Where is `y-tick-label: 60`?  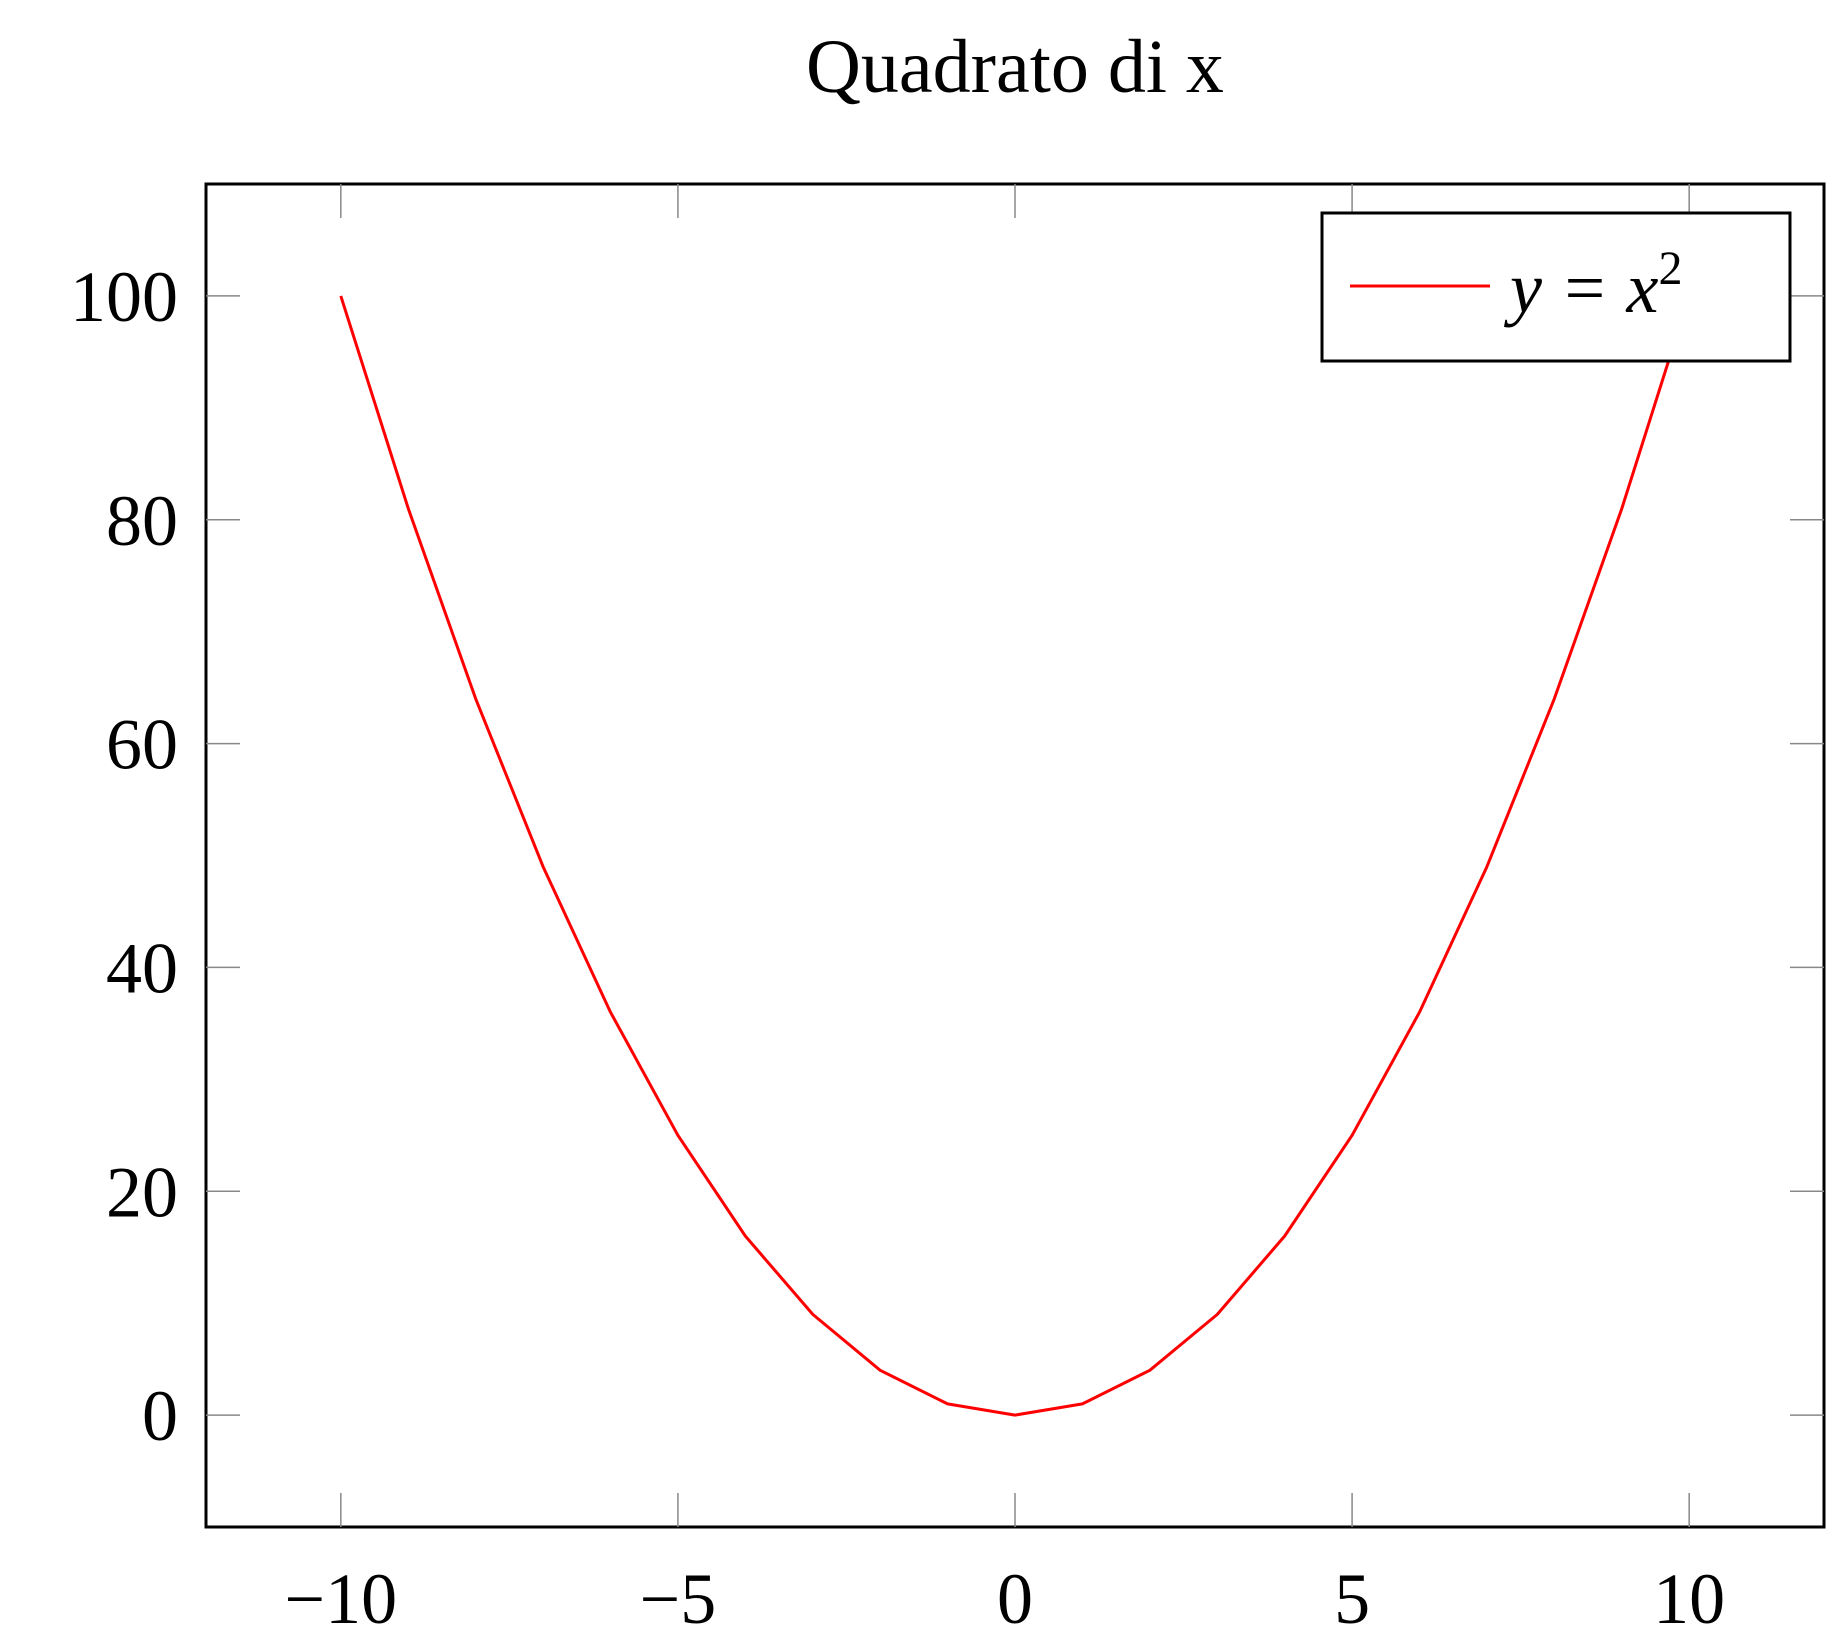
y-tick-label: 60 is located at coordinates (142, 745).